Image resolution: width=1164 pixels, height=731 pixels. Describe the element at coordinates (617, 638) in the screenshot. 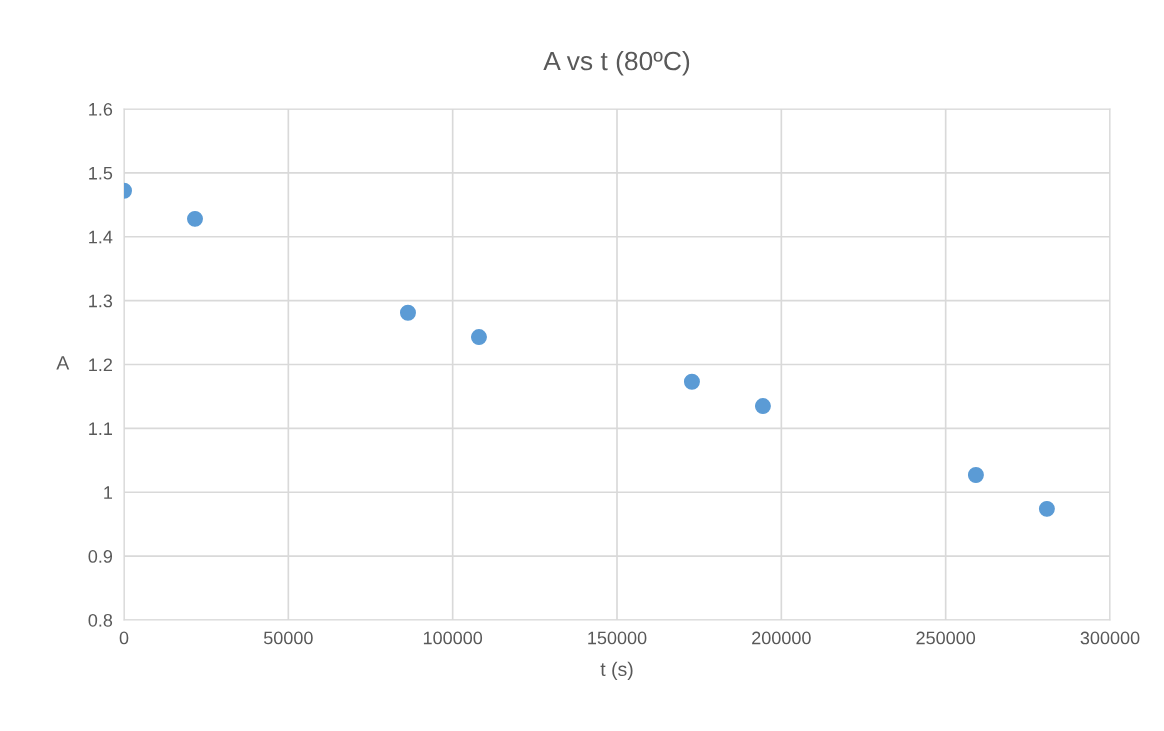

I see `x-tick-label: 150000` at that location.